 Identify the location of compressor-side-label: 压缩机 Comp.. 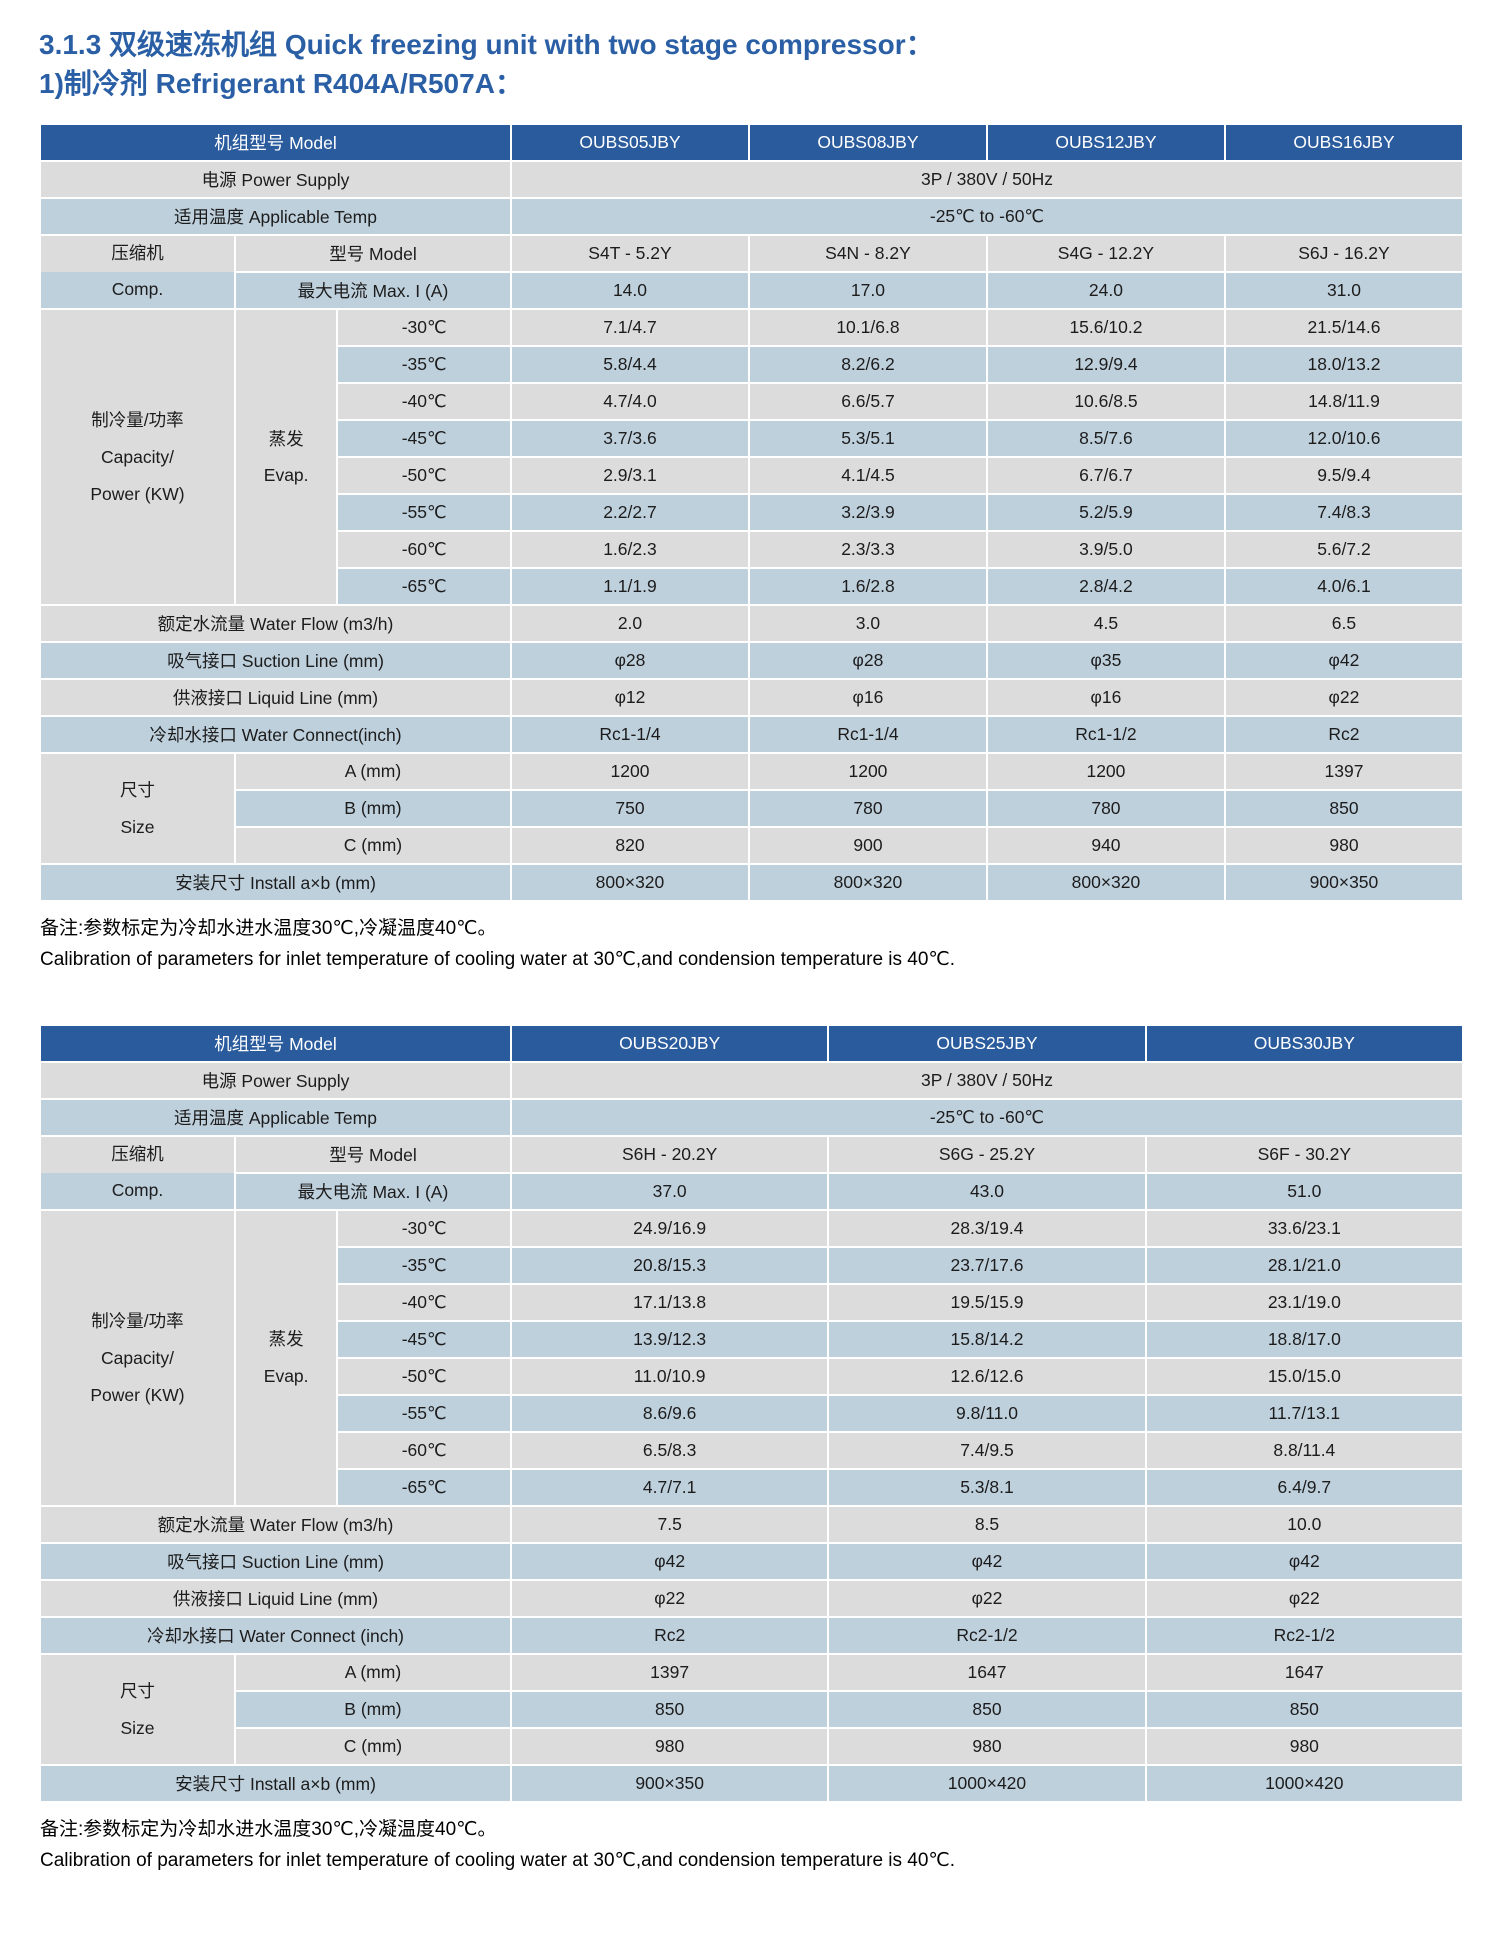
(137, 1173).